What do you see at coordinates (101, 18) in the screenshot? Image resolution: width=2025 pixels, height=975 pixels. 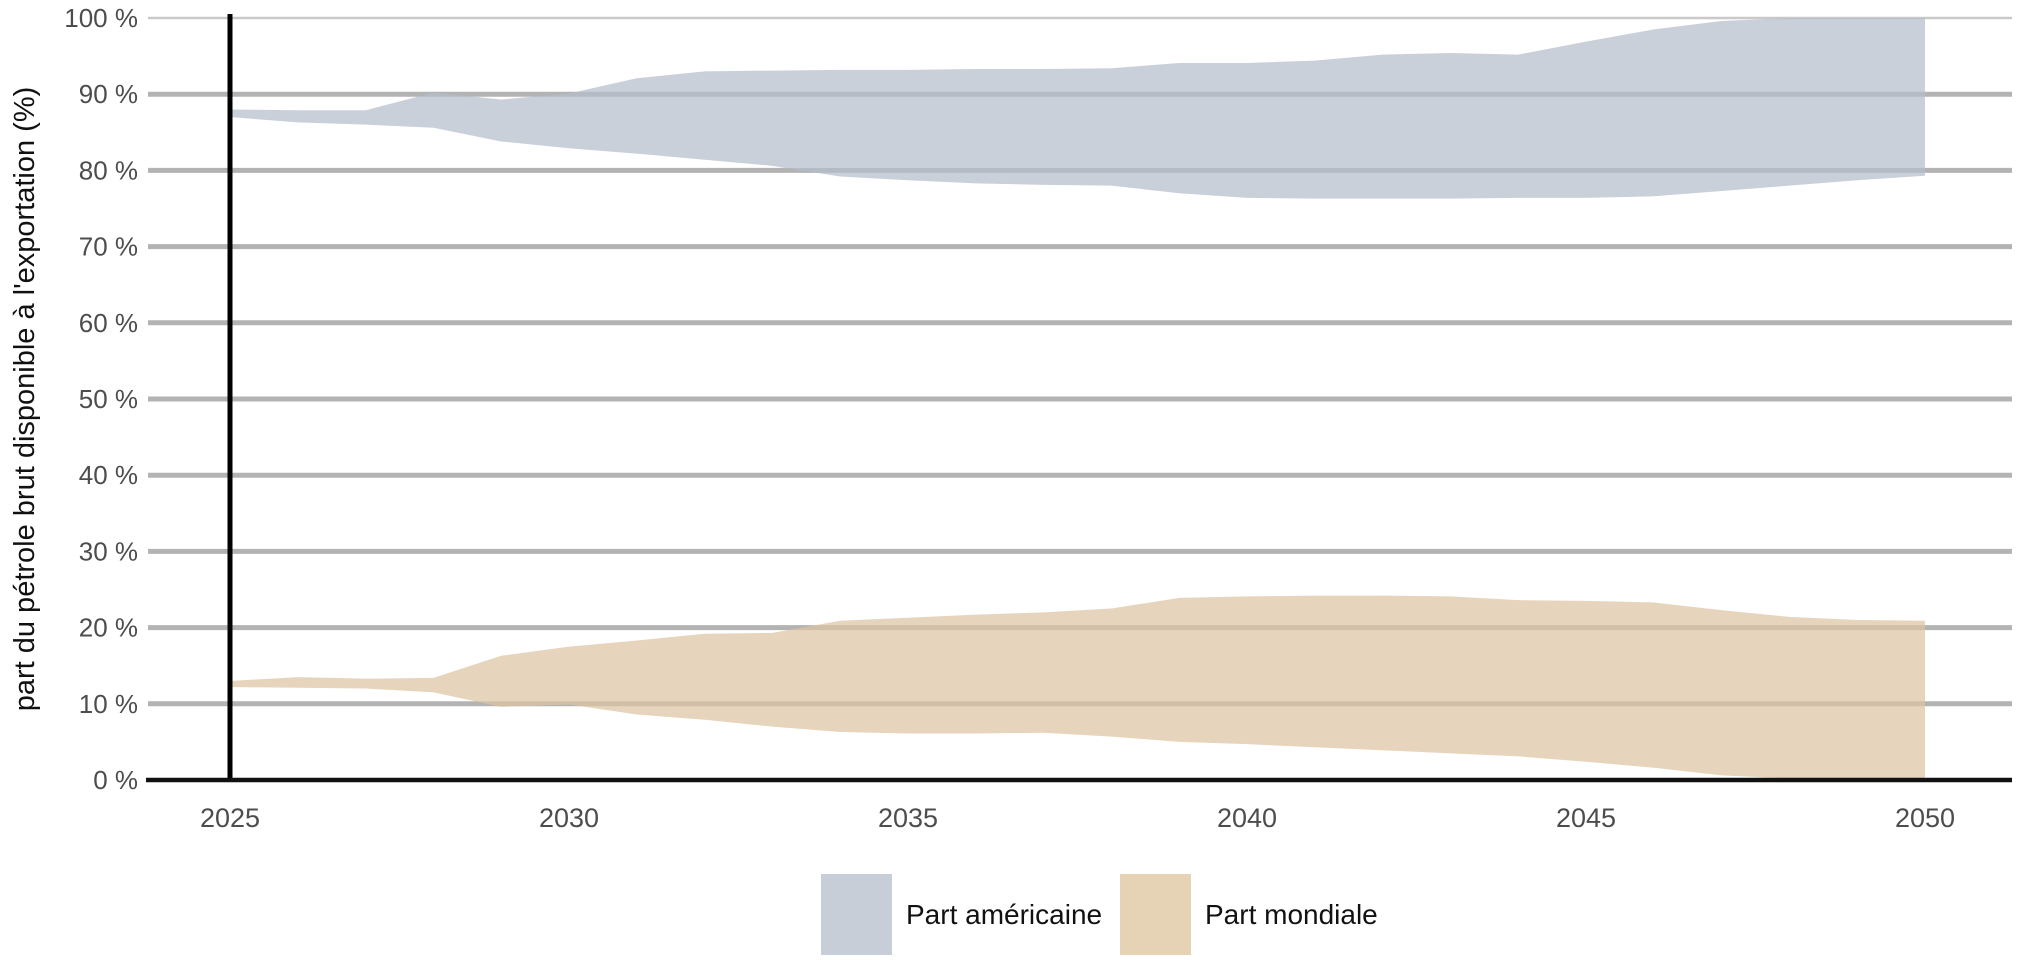 I see `y-tick-label-100: 100 %` at bounding box center [101, 18].